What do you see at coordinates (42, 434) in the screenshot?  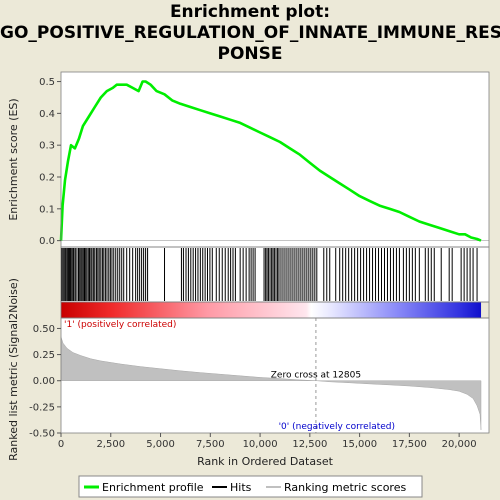 I see `metric-y-tick-label-0: -0.50` at bounding box center [42, 434].